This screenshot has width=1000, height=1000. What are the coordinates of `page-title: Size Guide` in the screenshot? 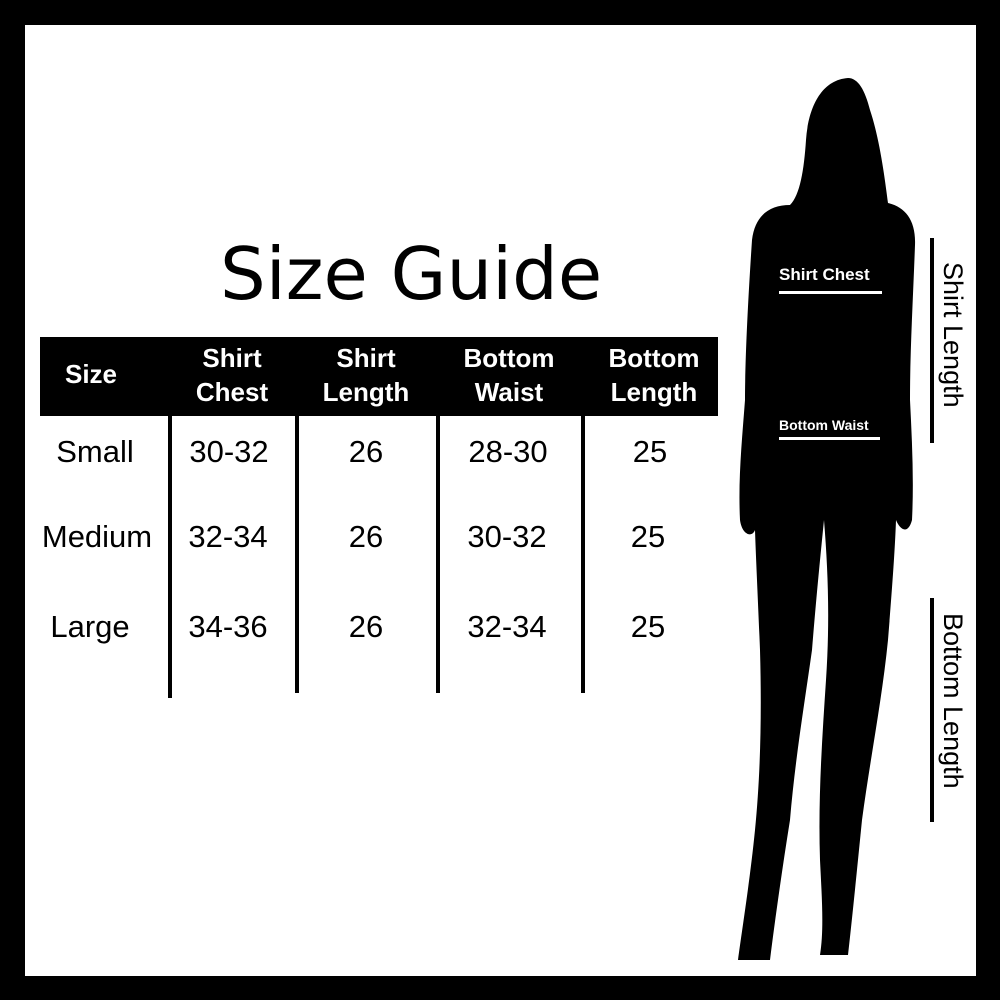 It's located at (411, 274).